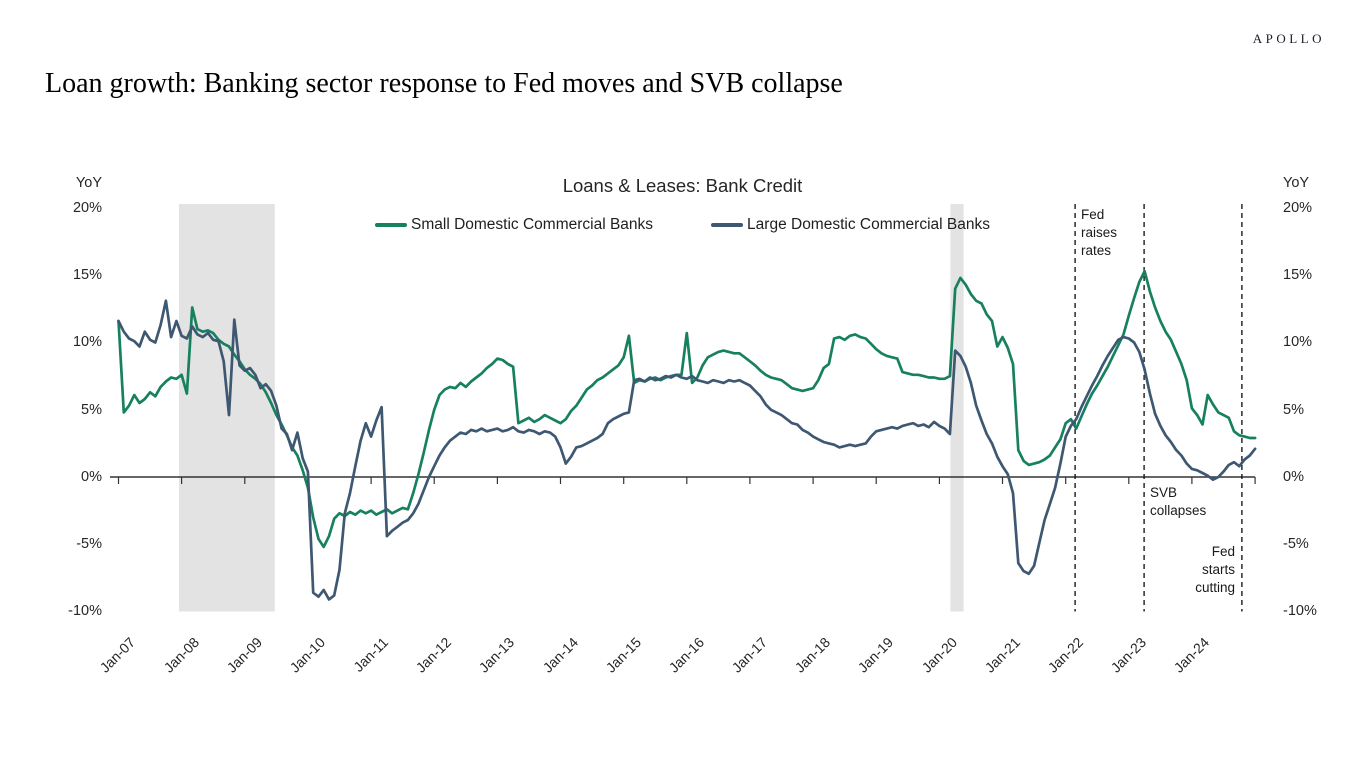 This screenshot has width=1366, height=768. What do you see at coordinates (1296, 544) in the screenshot?
I see `y-tick-right-neg5: -5%` at bounding box center [1296, 544].